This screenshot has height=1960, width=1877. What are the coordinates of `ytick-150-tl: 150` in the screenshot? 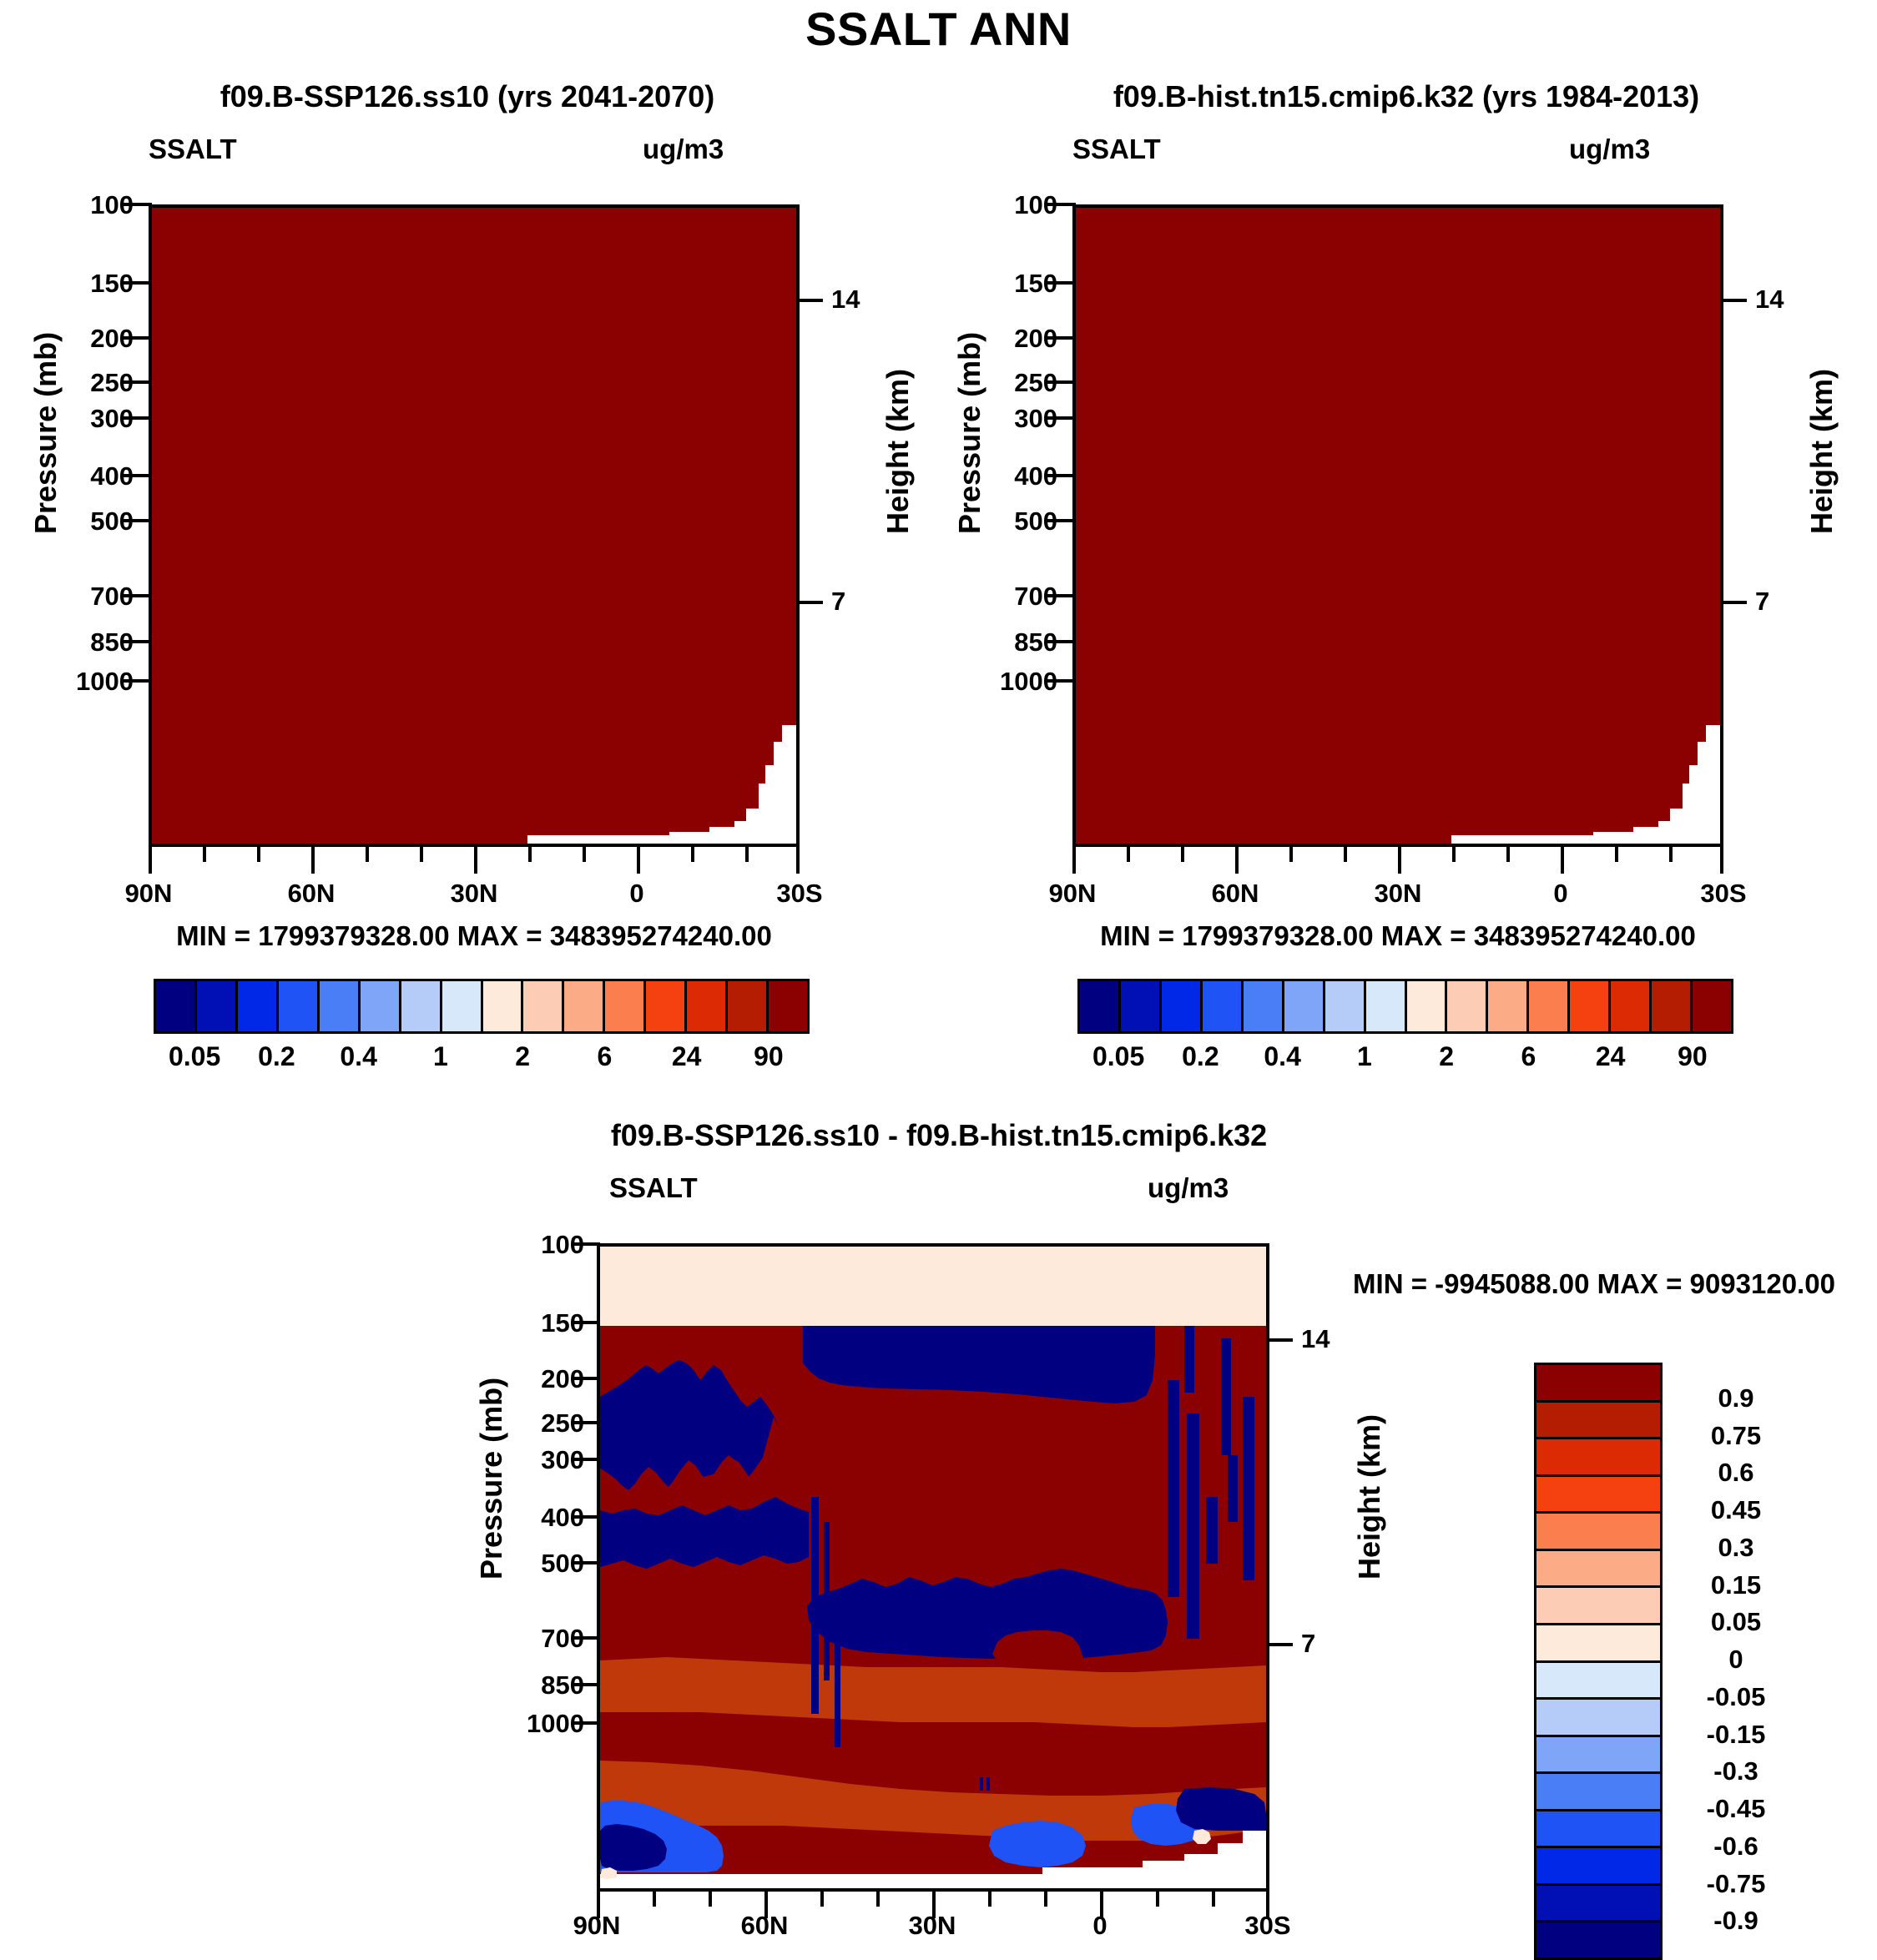 It's located at (112, 283).